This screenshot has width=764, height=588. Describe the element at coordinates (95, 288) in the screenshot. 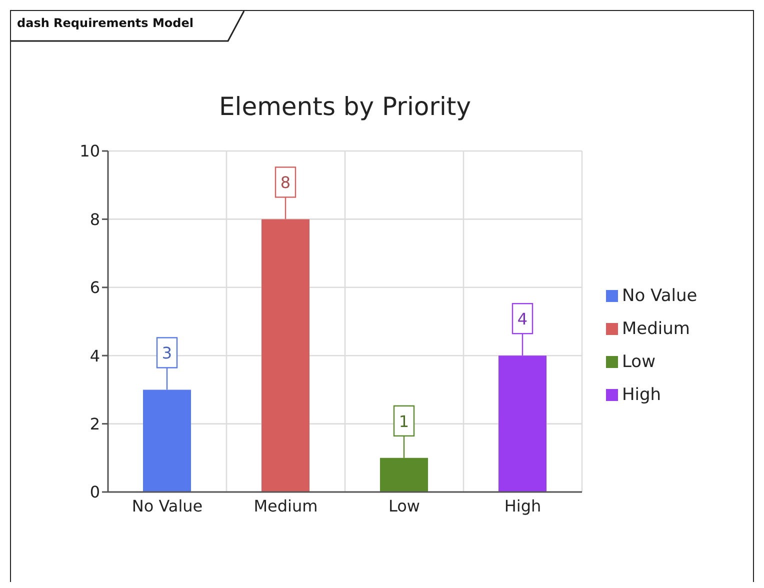

I see `y-tick-label: 6` at that location.